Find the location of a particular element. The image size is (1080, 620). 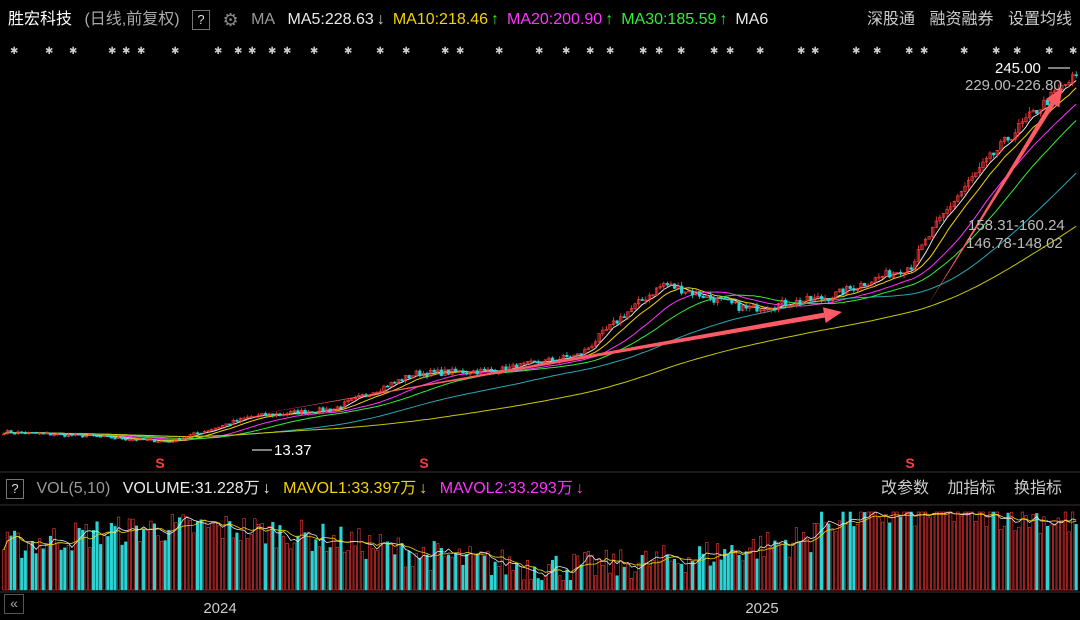

help-icon: ? is located at coordinates (201, 20).